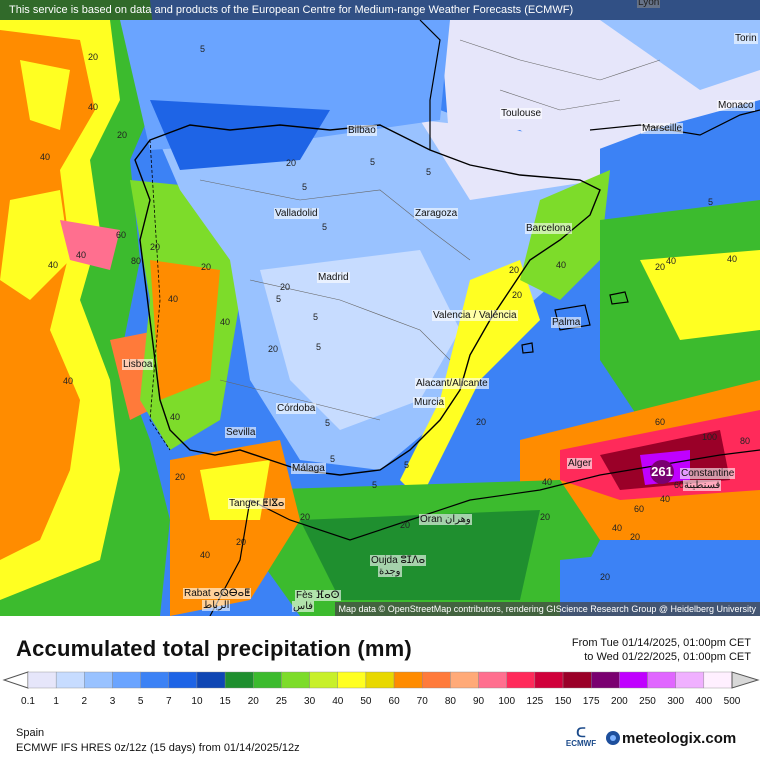 The height and width of the screenshot is (760, 760). Describe the element at coordinates (613, 738) in the screenshot. I see `meteologix-logo-icon` at that location.